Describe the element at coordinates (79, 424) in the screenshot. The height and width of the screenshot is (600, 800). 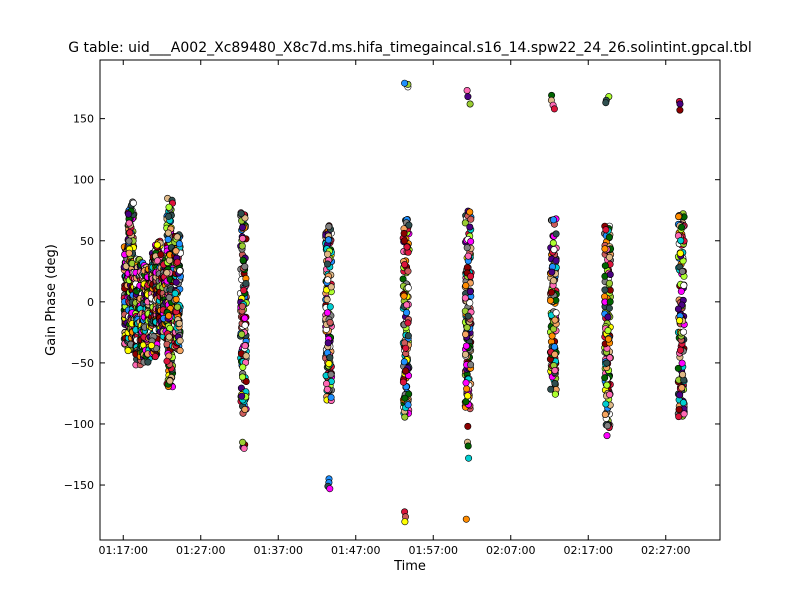
I see `y-tick-label: −100` at that location.